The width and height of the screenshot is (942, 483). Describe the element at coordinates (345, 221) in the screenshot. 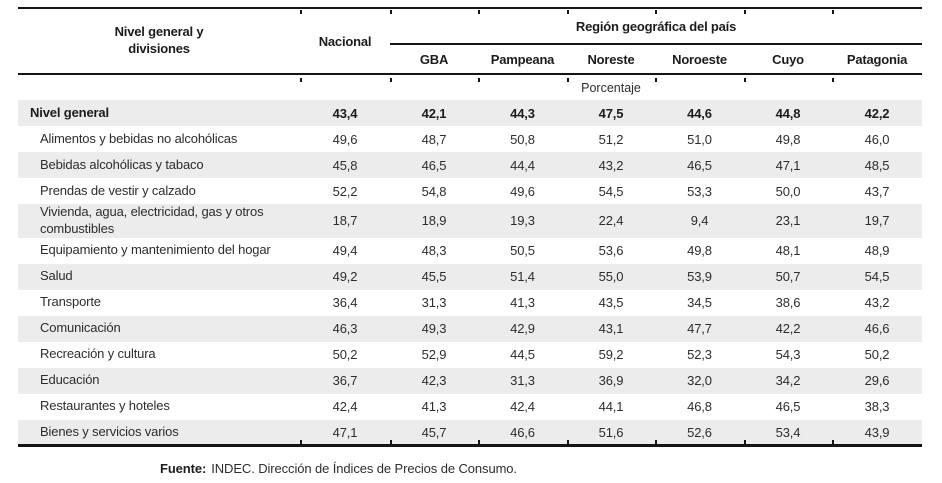

I see `value-cell: 18,7` at that location.